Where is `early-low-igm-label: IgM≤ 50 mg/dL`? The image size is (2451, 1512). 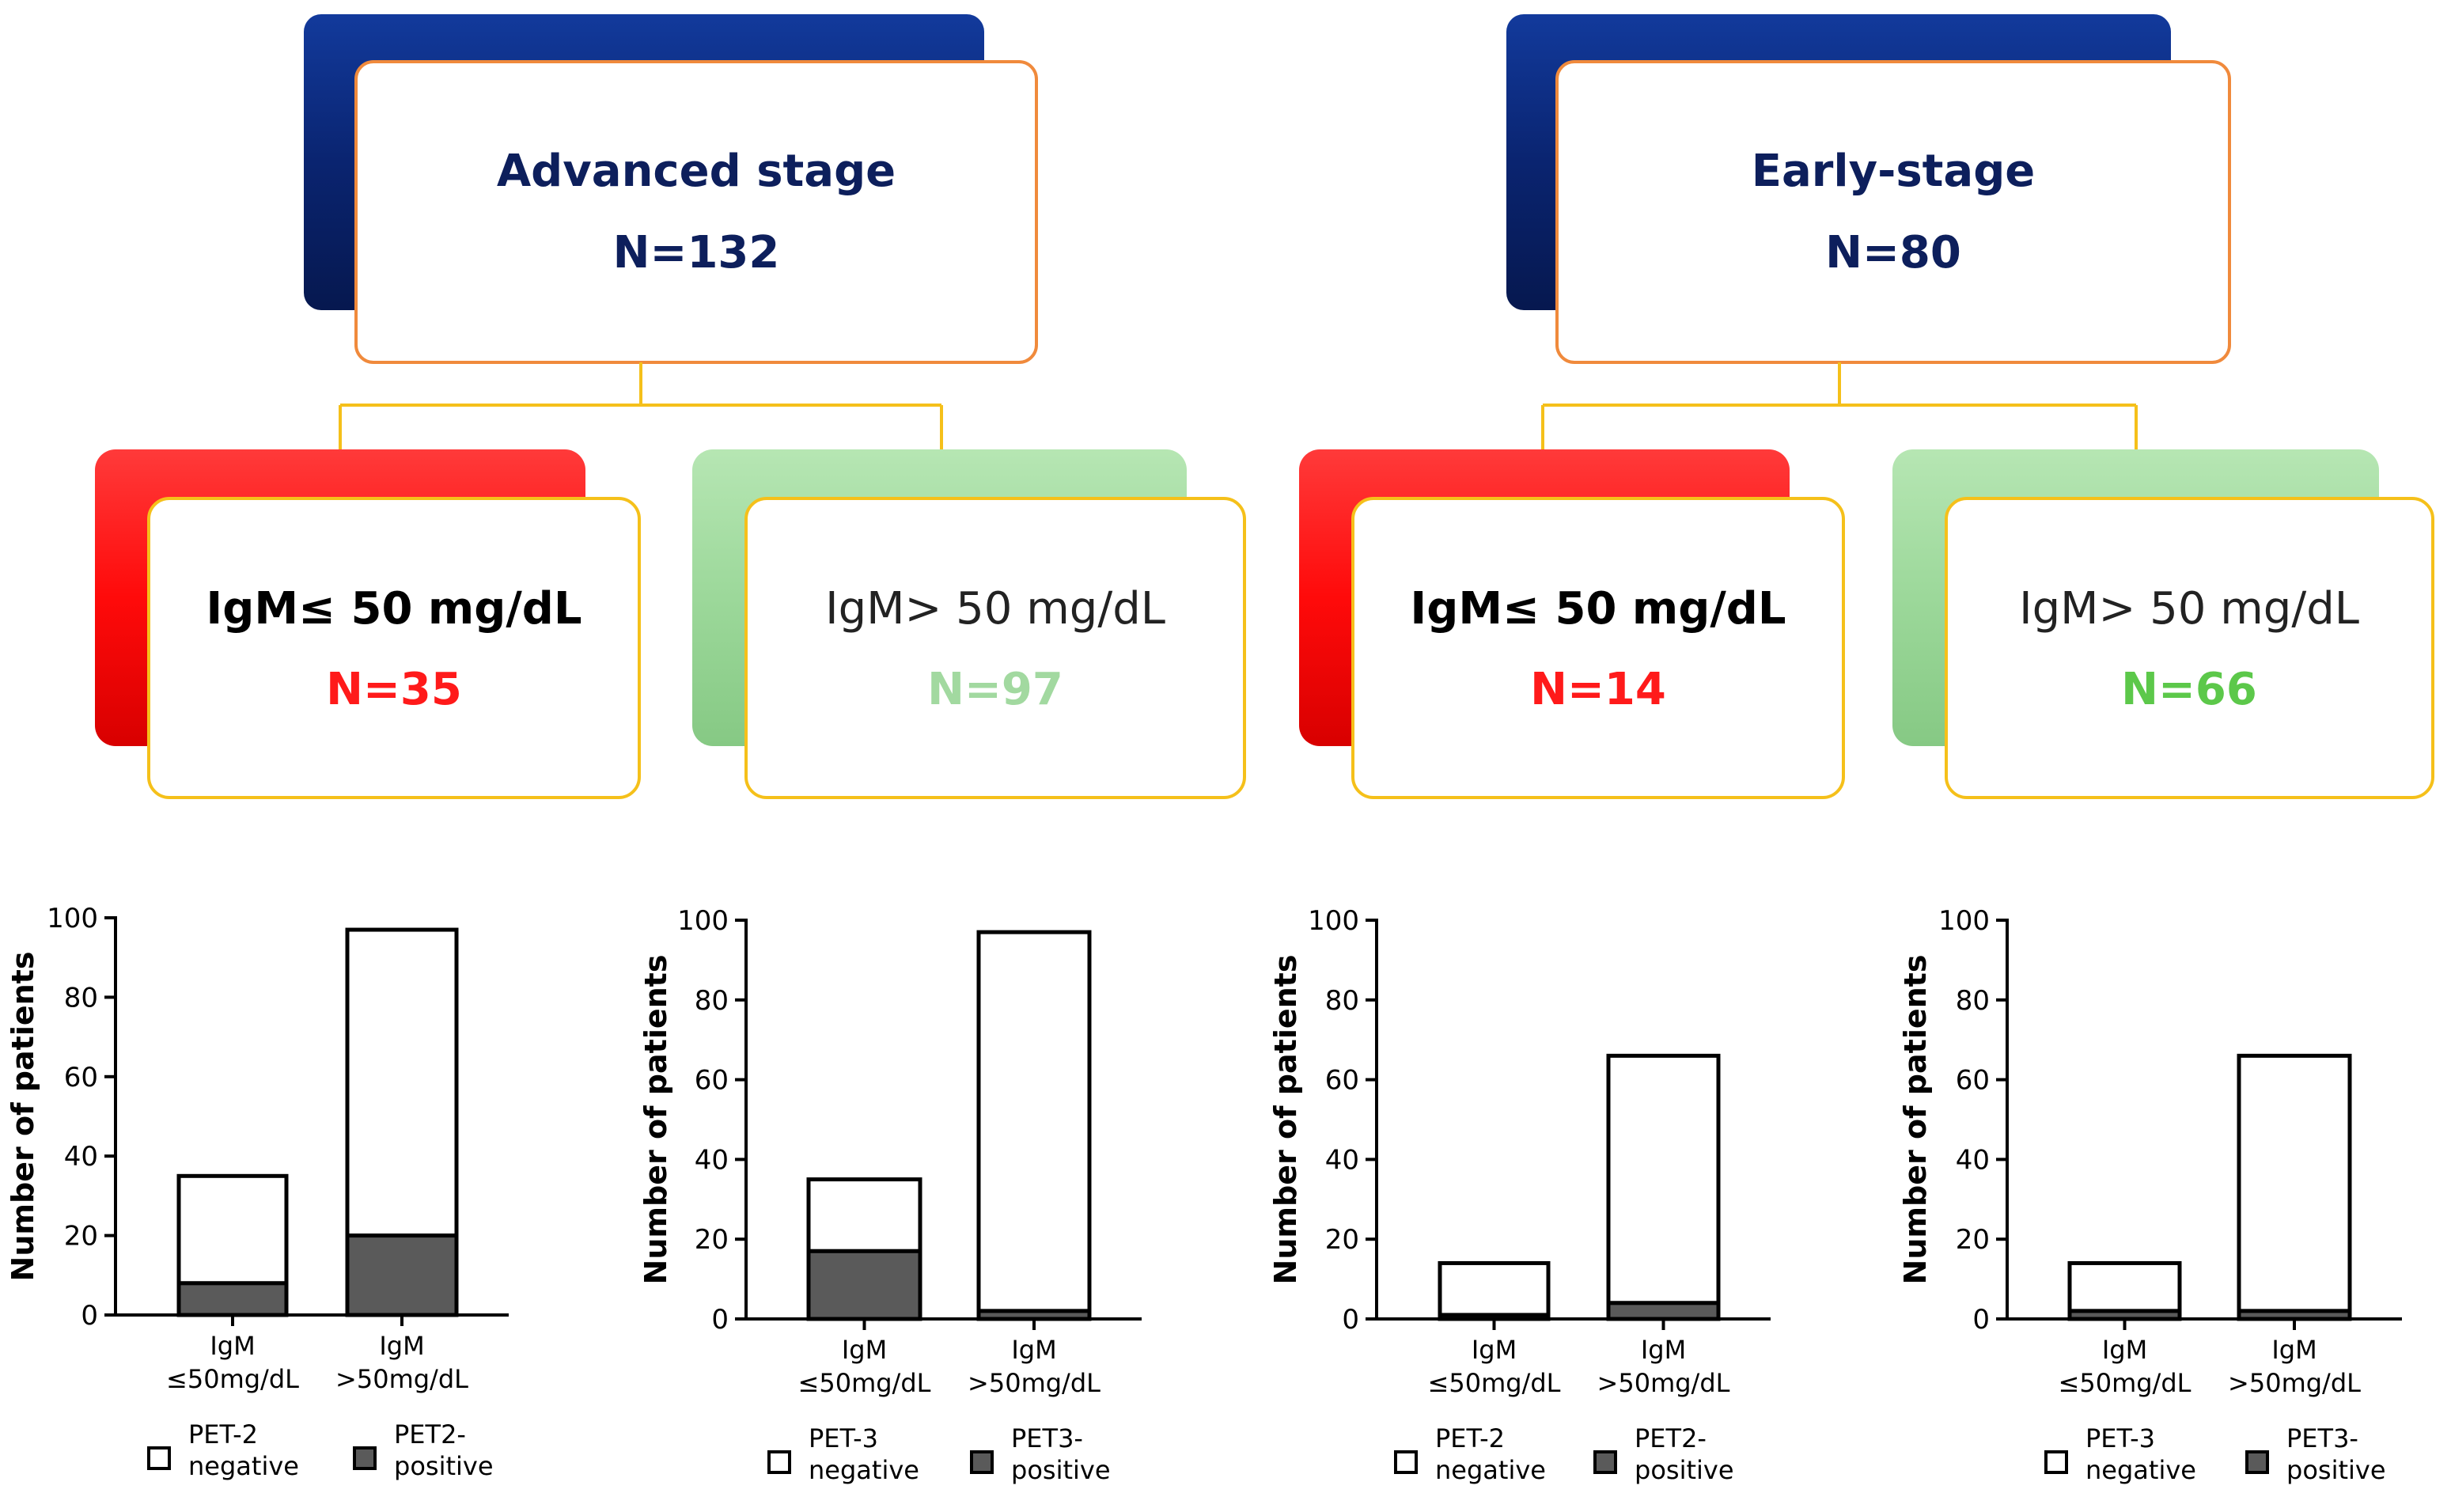
early-low-igm-label: IgM≤ 50 mg/dL is located at coordinates (1598, 609).